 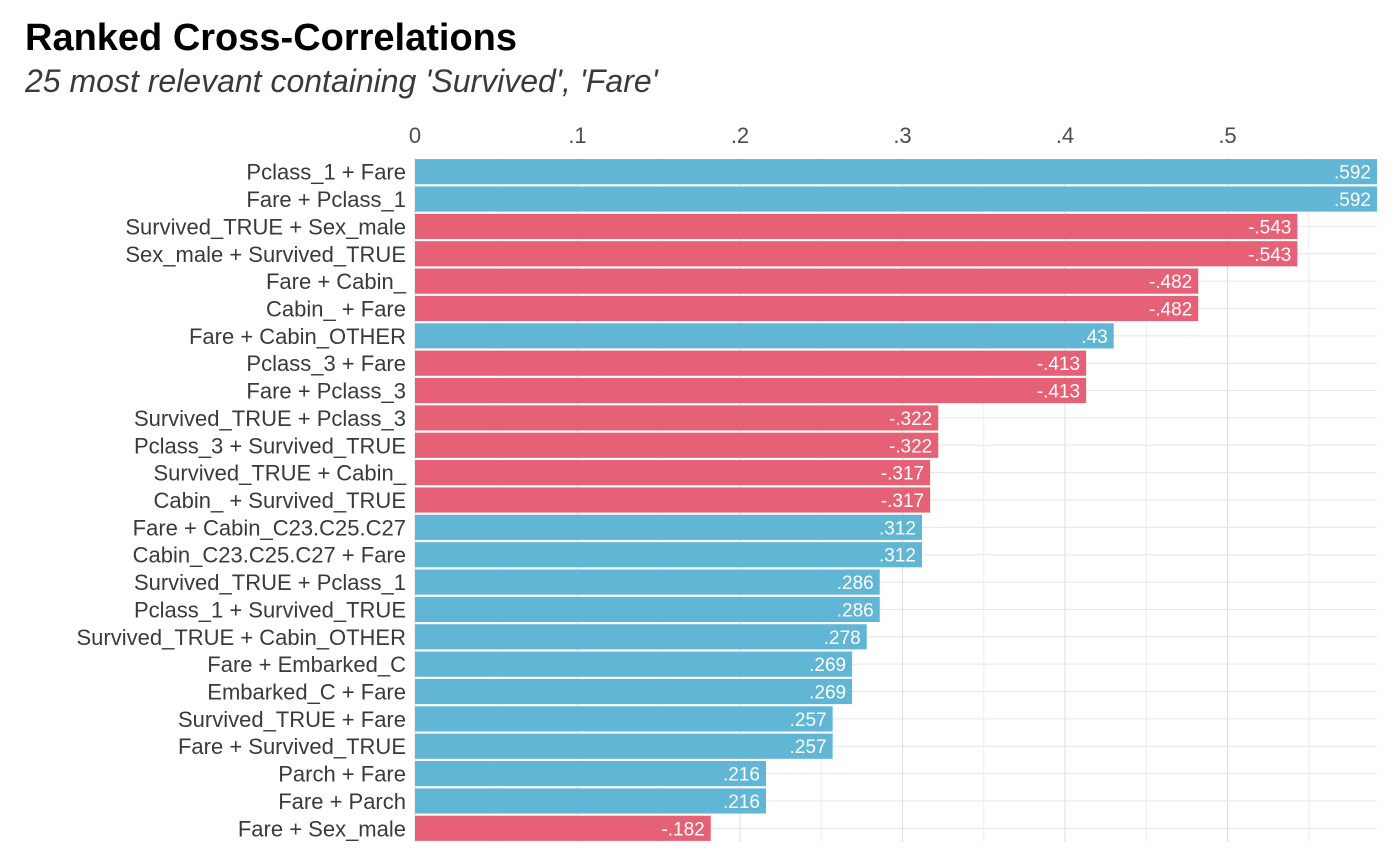 I want to click on category-label: Cabin_ + Survived_TRUE, so click(x=279, y=500).